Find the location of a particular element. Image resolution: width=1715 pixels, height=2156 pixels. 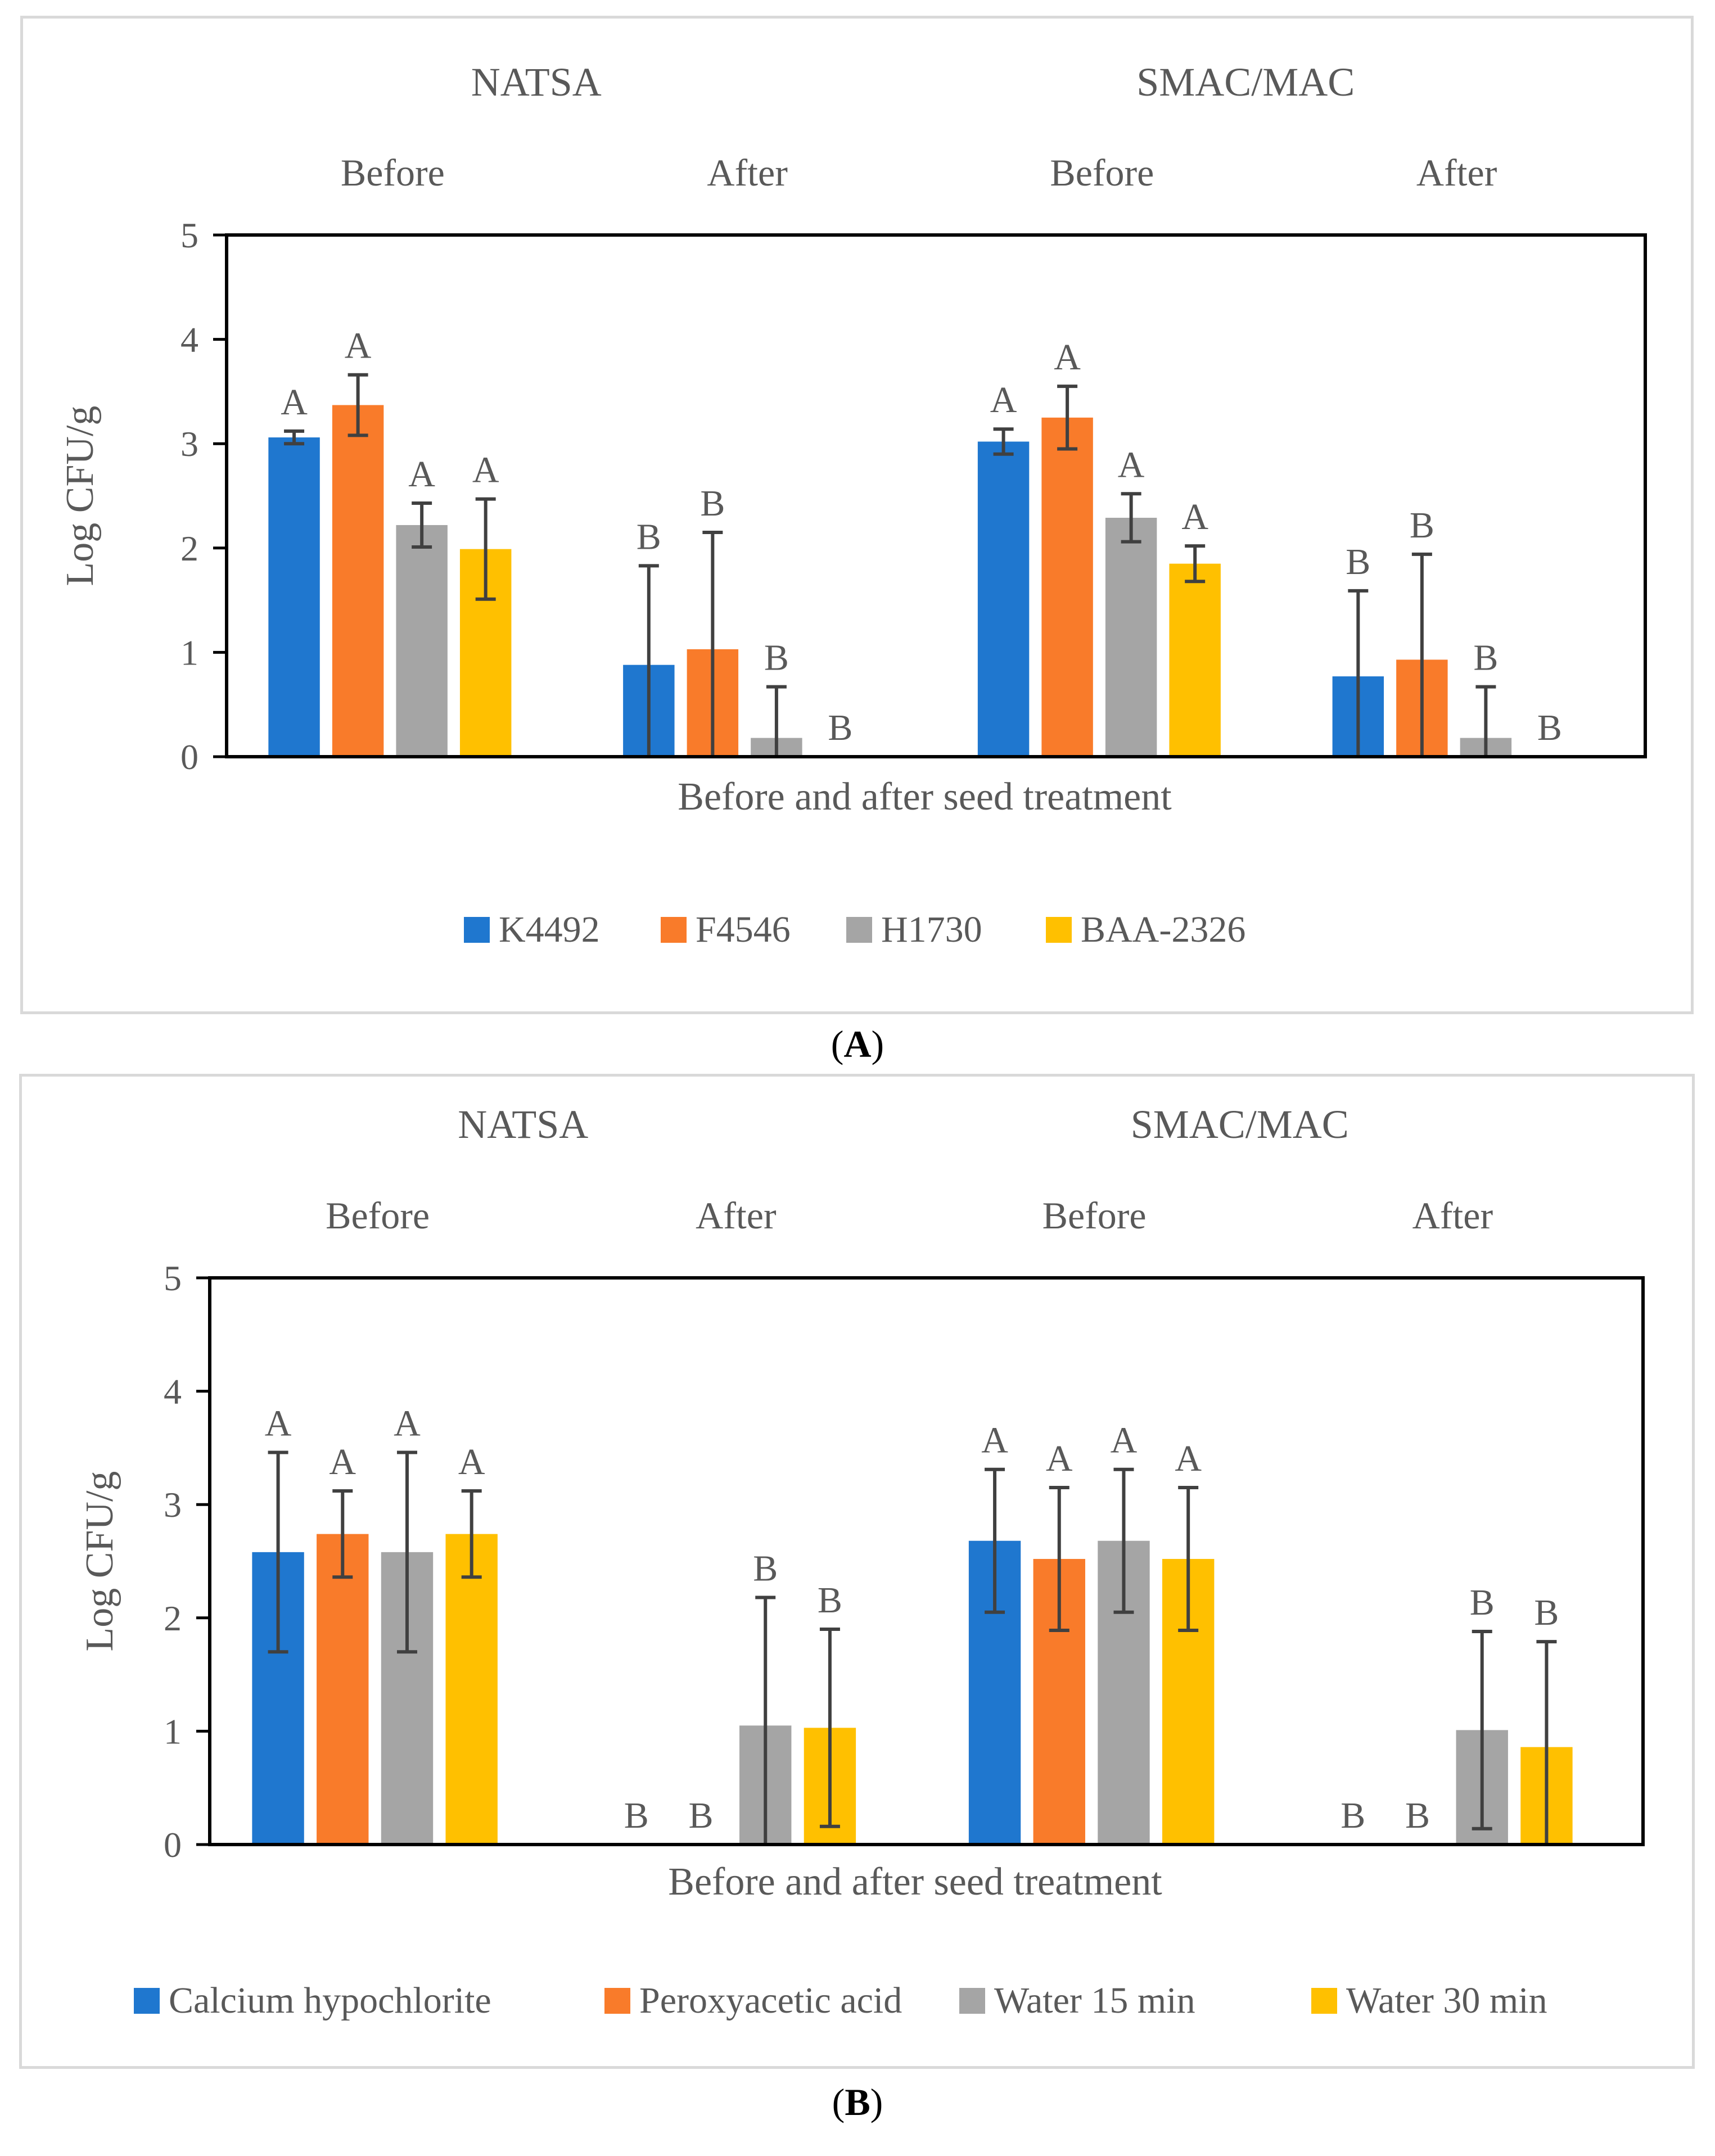

legend-label: K4492 is located at coordinates (549, 930).